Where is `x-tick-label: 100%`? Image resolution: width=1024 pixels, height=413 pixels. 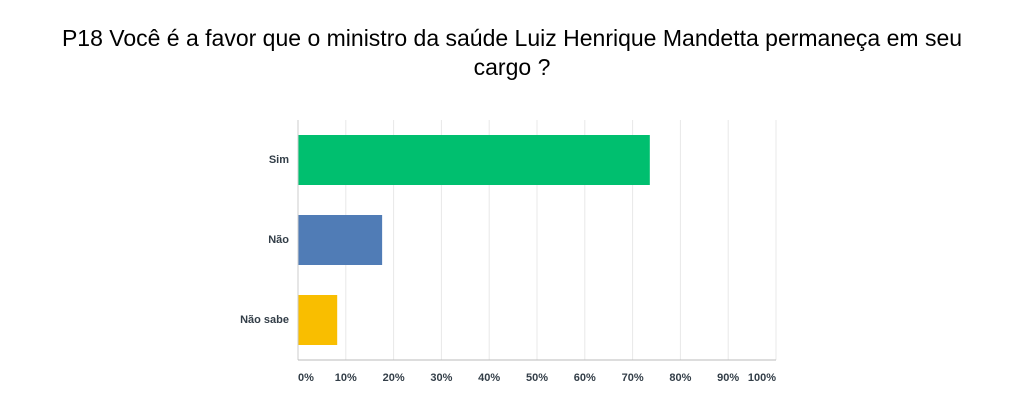
x-tick-label: 100% is located at coordinates (762, 378).